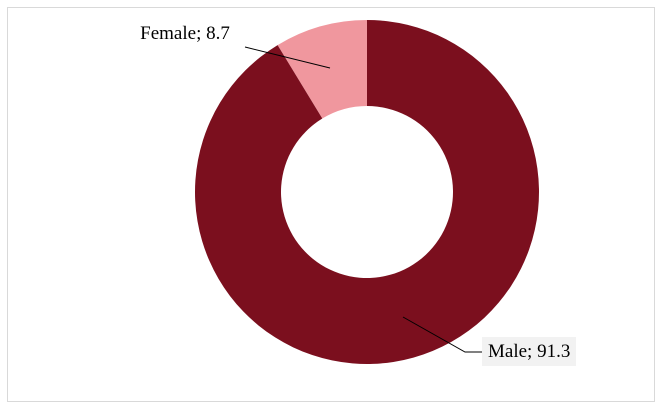 The image size is (663, 410). Describe the element at coordinates (529, 351) in the screenshot. I see `data-label: Male; 91.3` at that location.